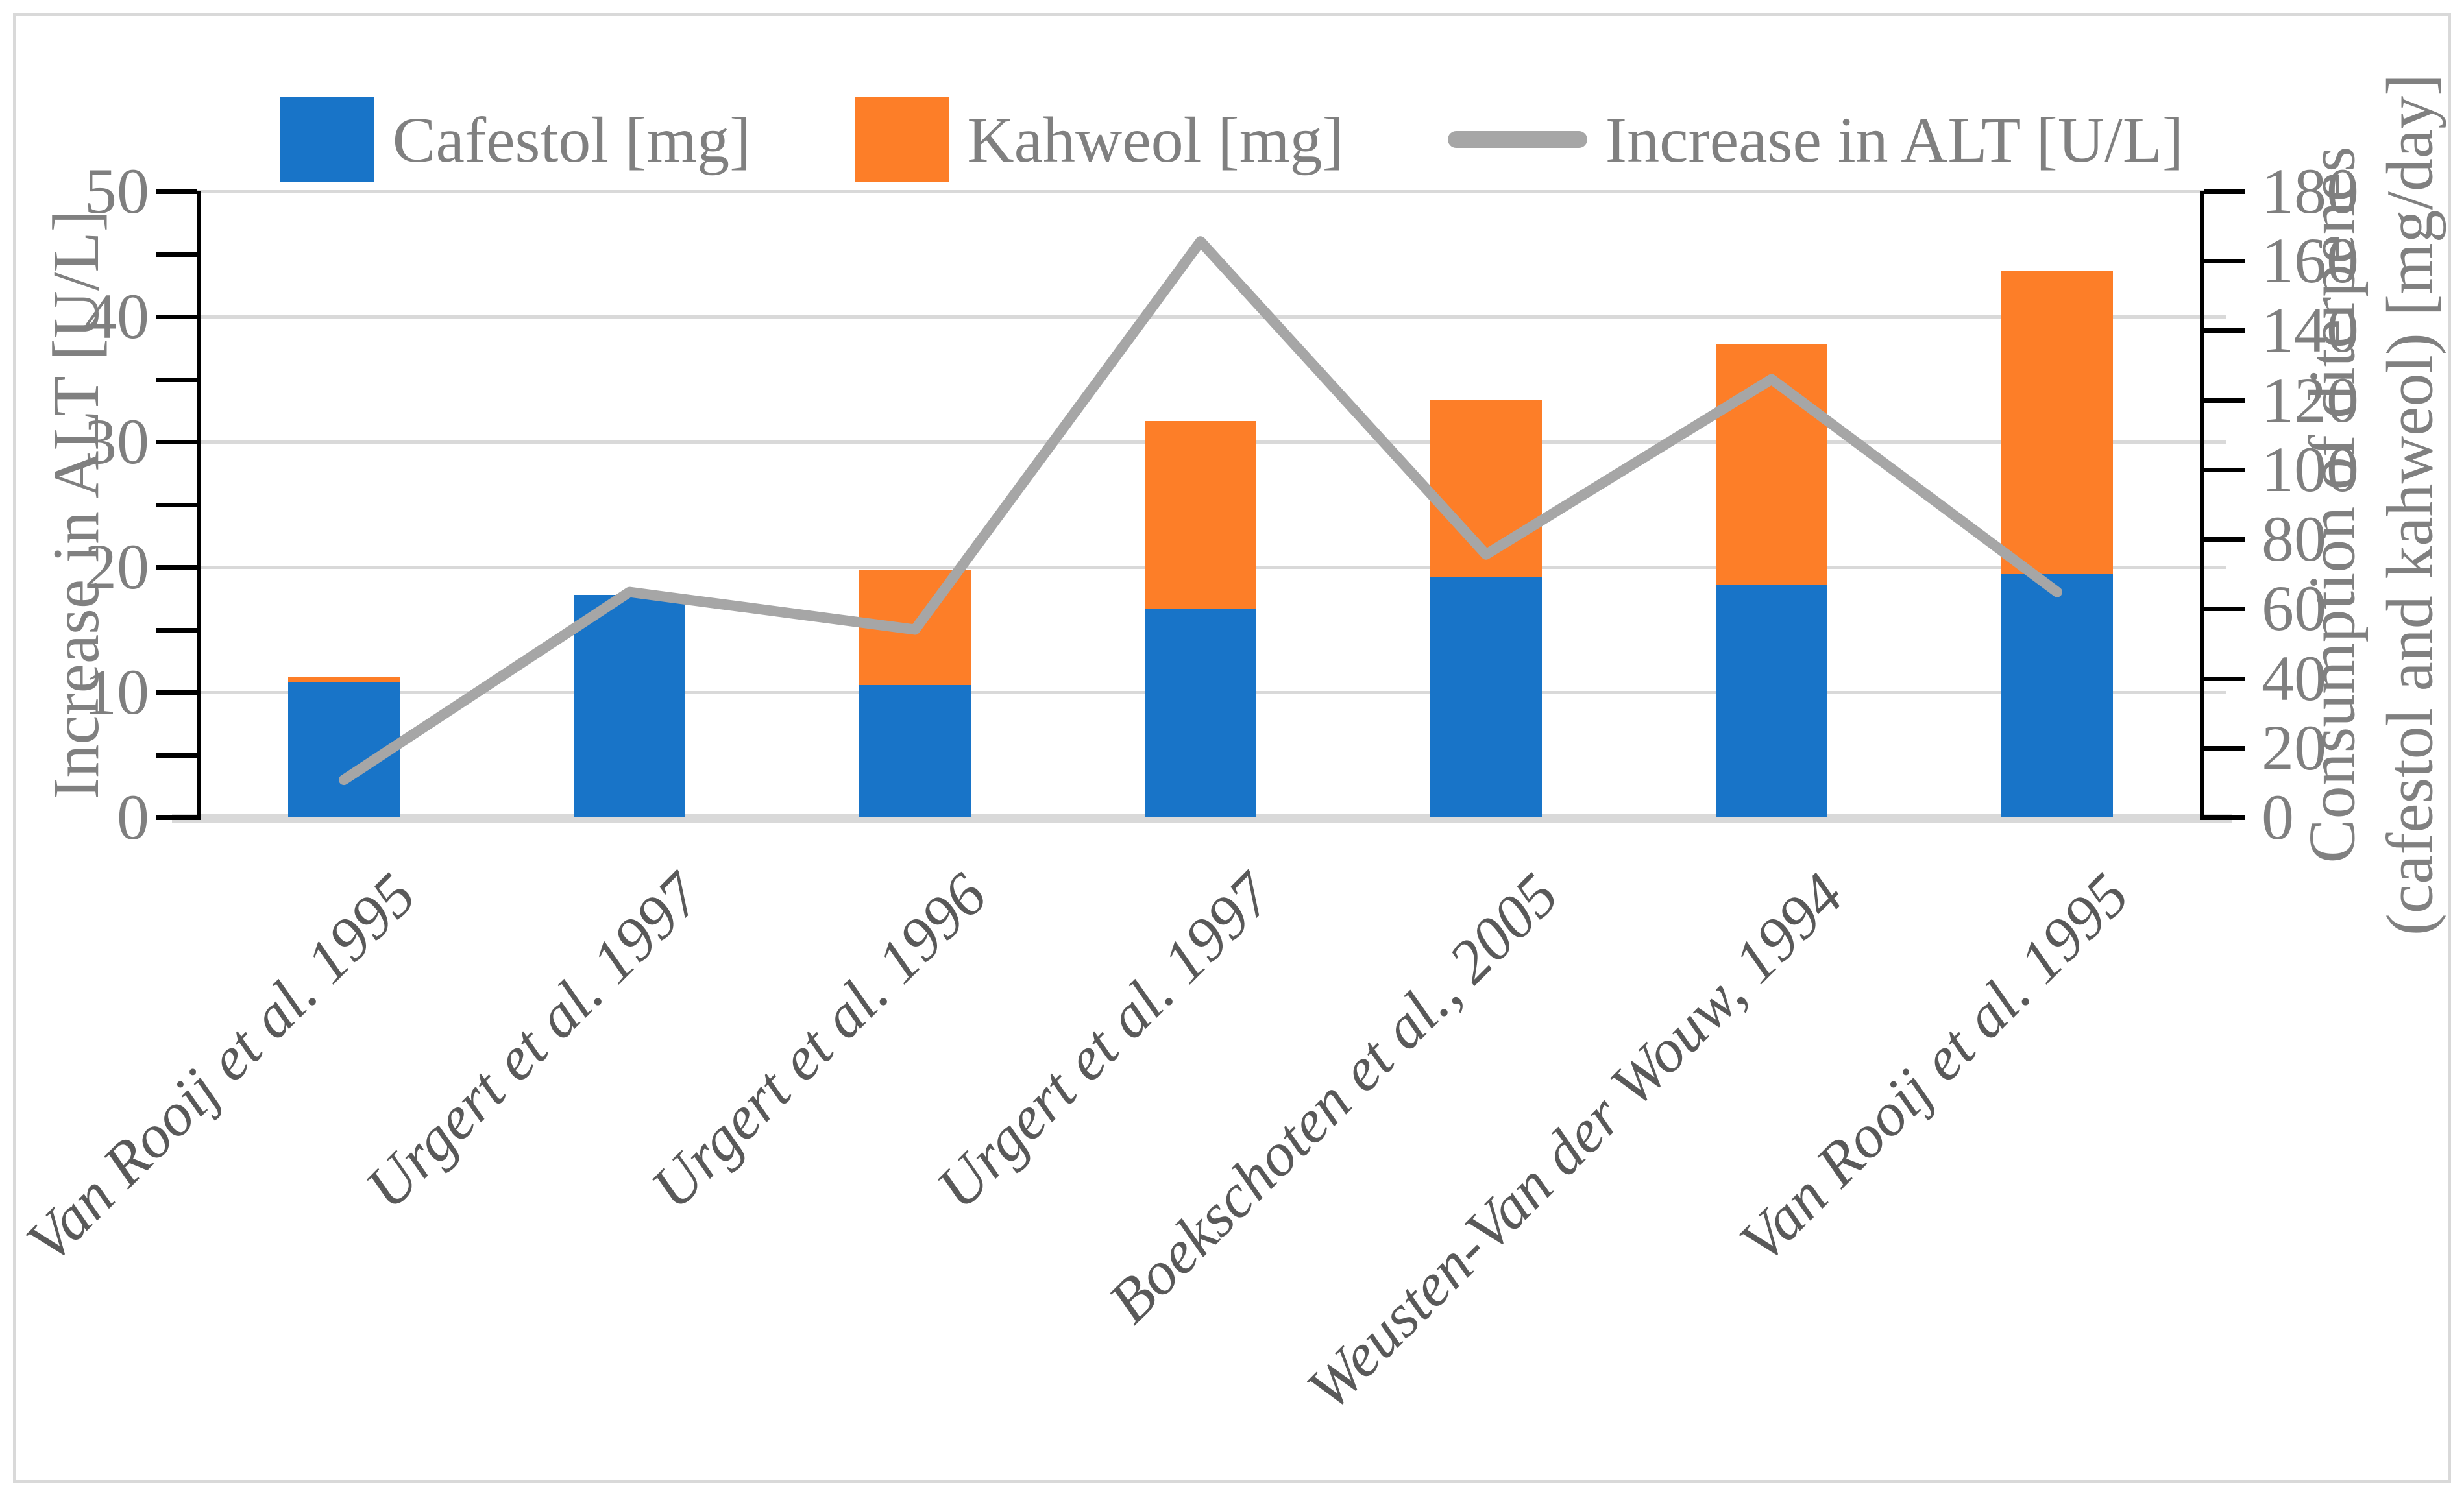  I want to click on legend-item-alt-line: Increase in ALT [U/L], so click(1816, 140).